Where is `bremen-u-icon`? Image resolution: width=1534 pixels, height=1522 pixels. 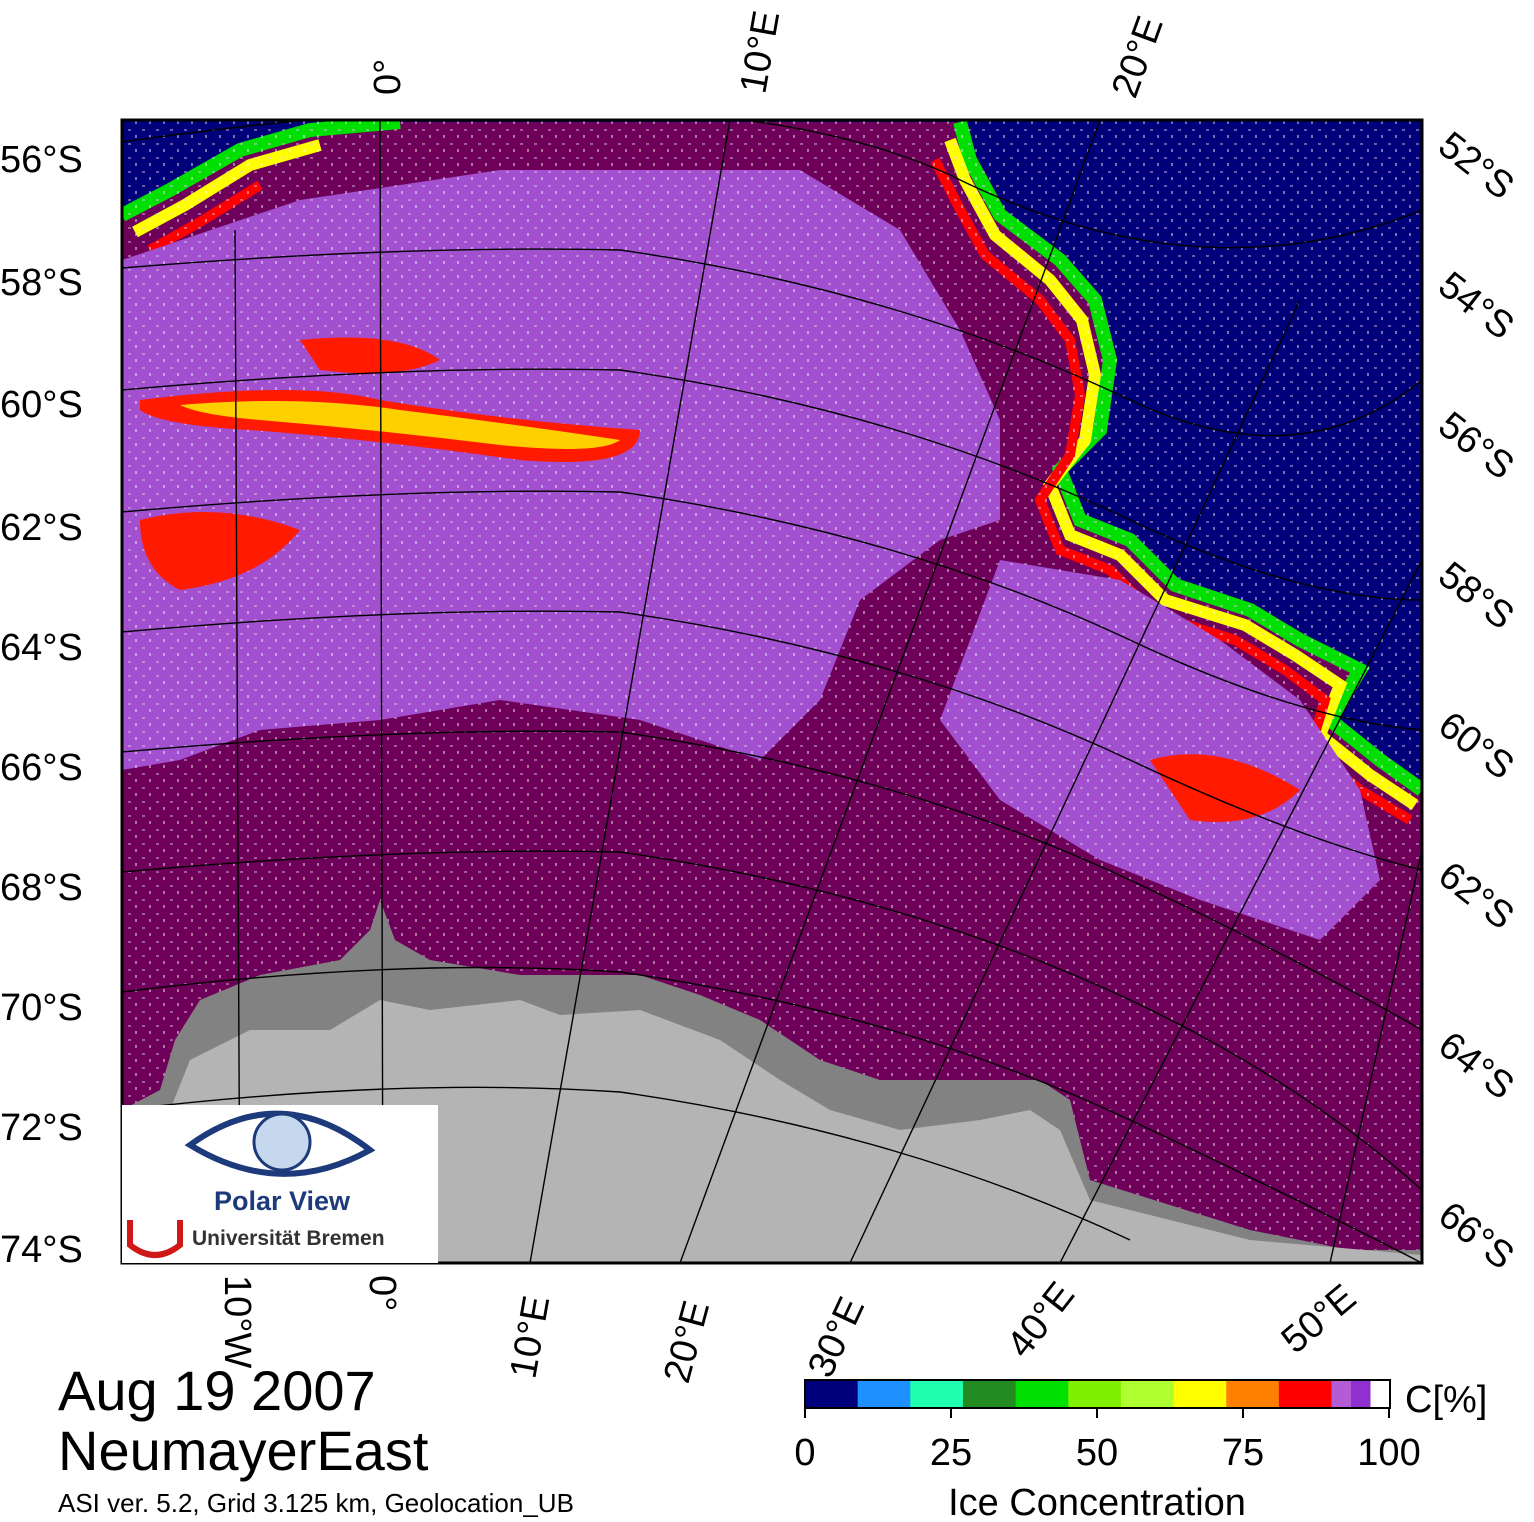 bremen-u-icon is located at coordinates (155, 1239).